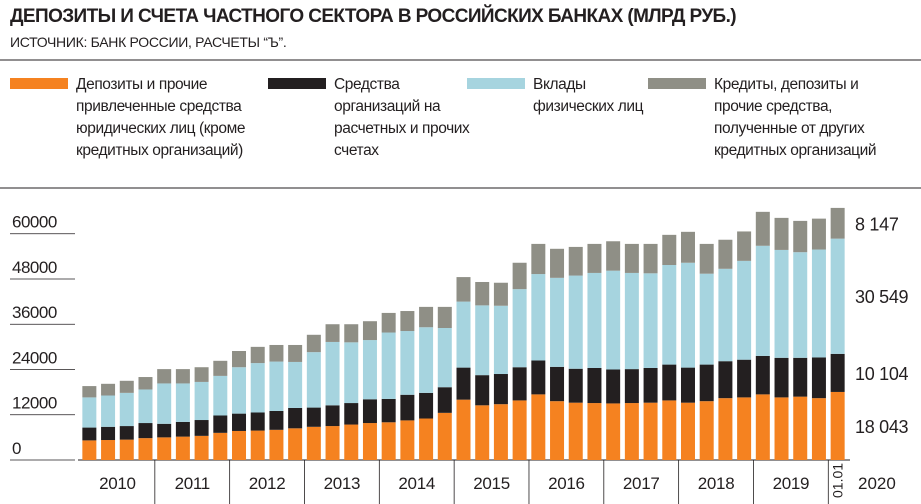 This screenshot has height=504, width=921. I want to click on legend-swatch, so click(39, 83).